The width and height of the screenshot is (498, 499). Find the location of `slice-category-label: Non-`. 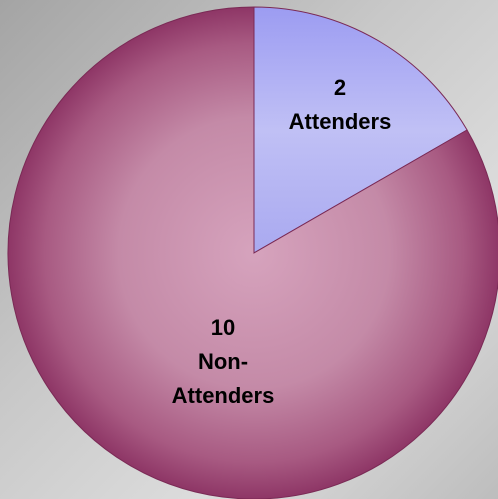

slice-category-label: Non- is located at coordinates (223, 361).